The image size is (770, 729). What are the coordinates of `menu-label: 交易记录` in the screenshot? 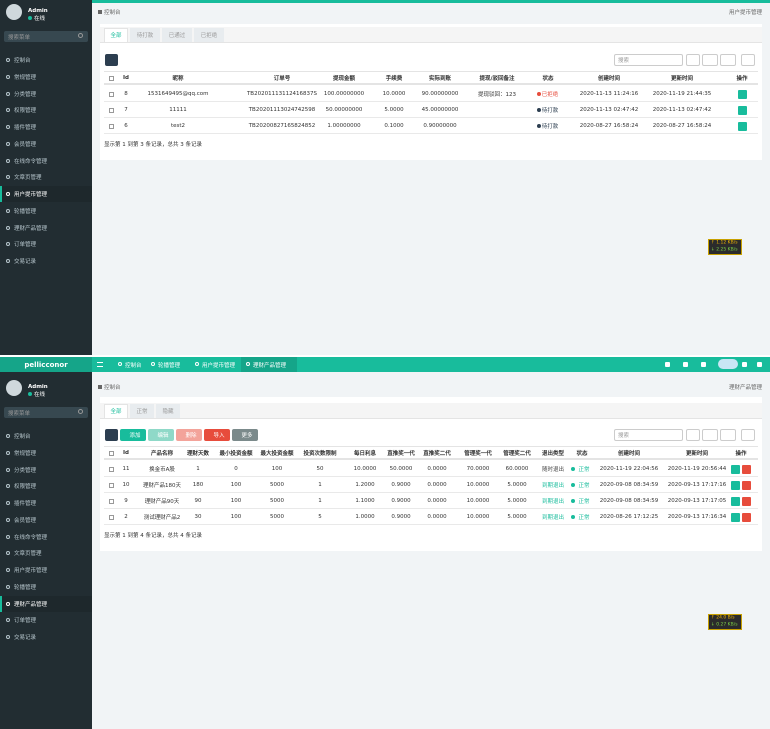 It's located at (25, 638).